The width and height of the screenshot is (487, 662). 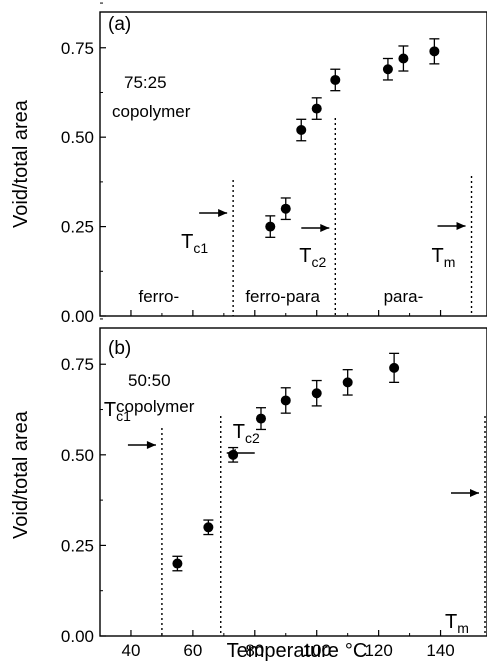 What do you see at coordinates (149, 380) in the screenshot?
I see `annotation-line1-b: 50:50` at bounding box center [149, 380].